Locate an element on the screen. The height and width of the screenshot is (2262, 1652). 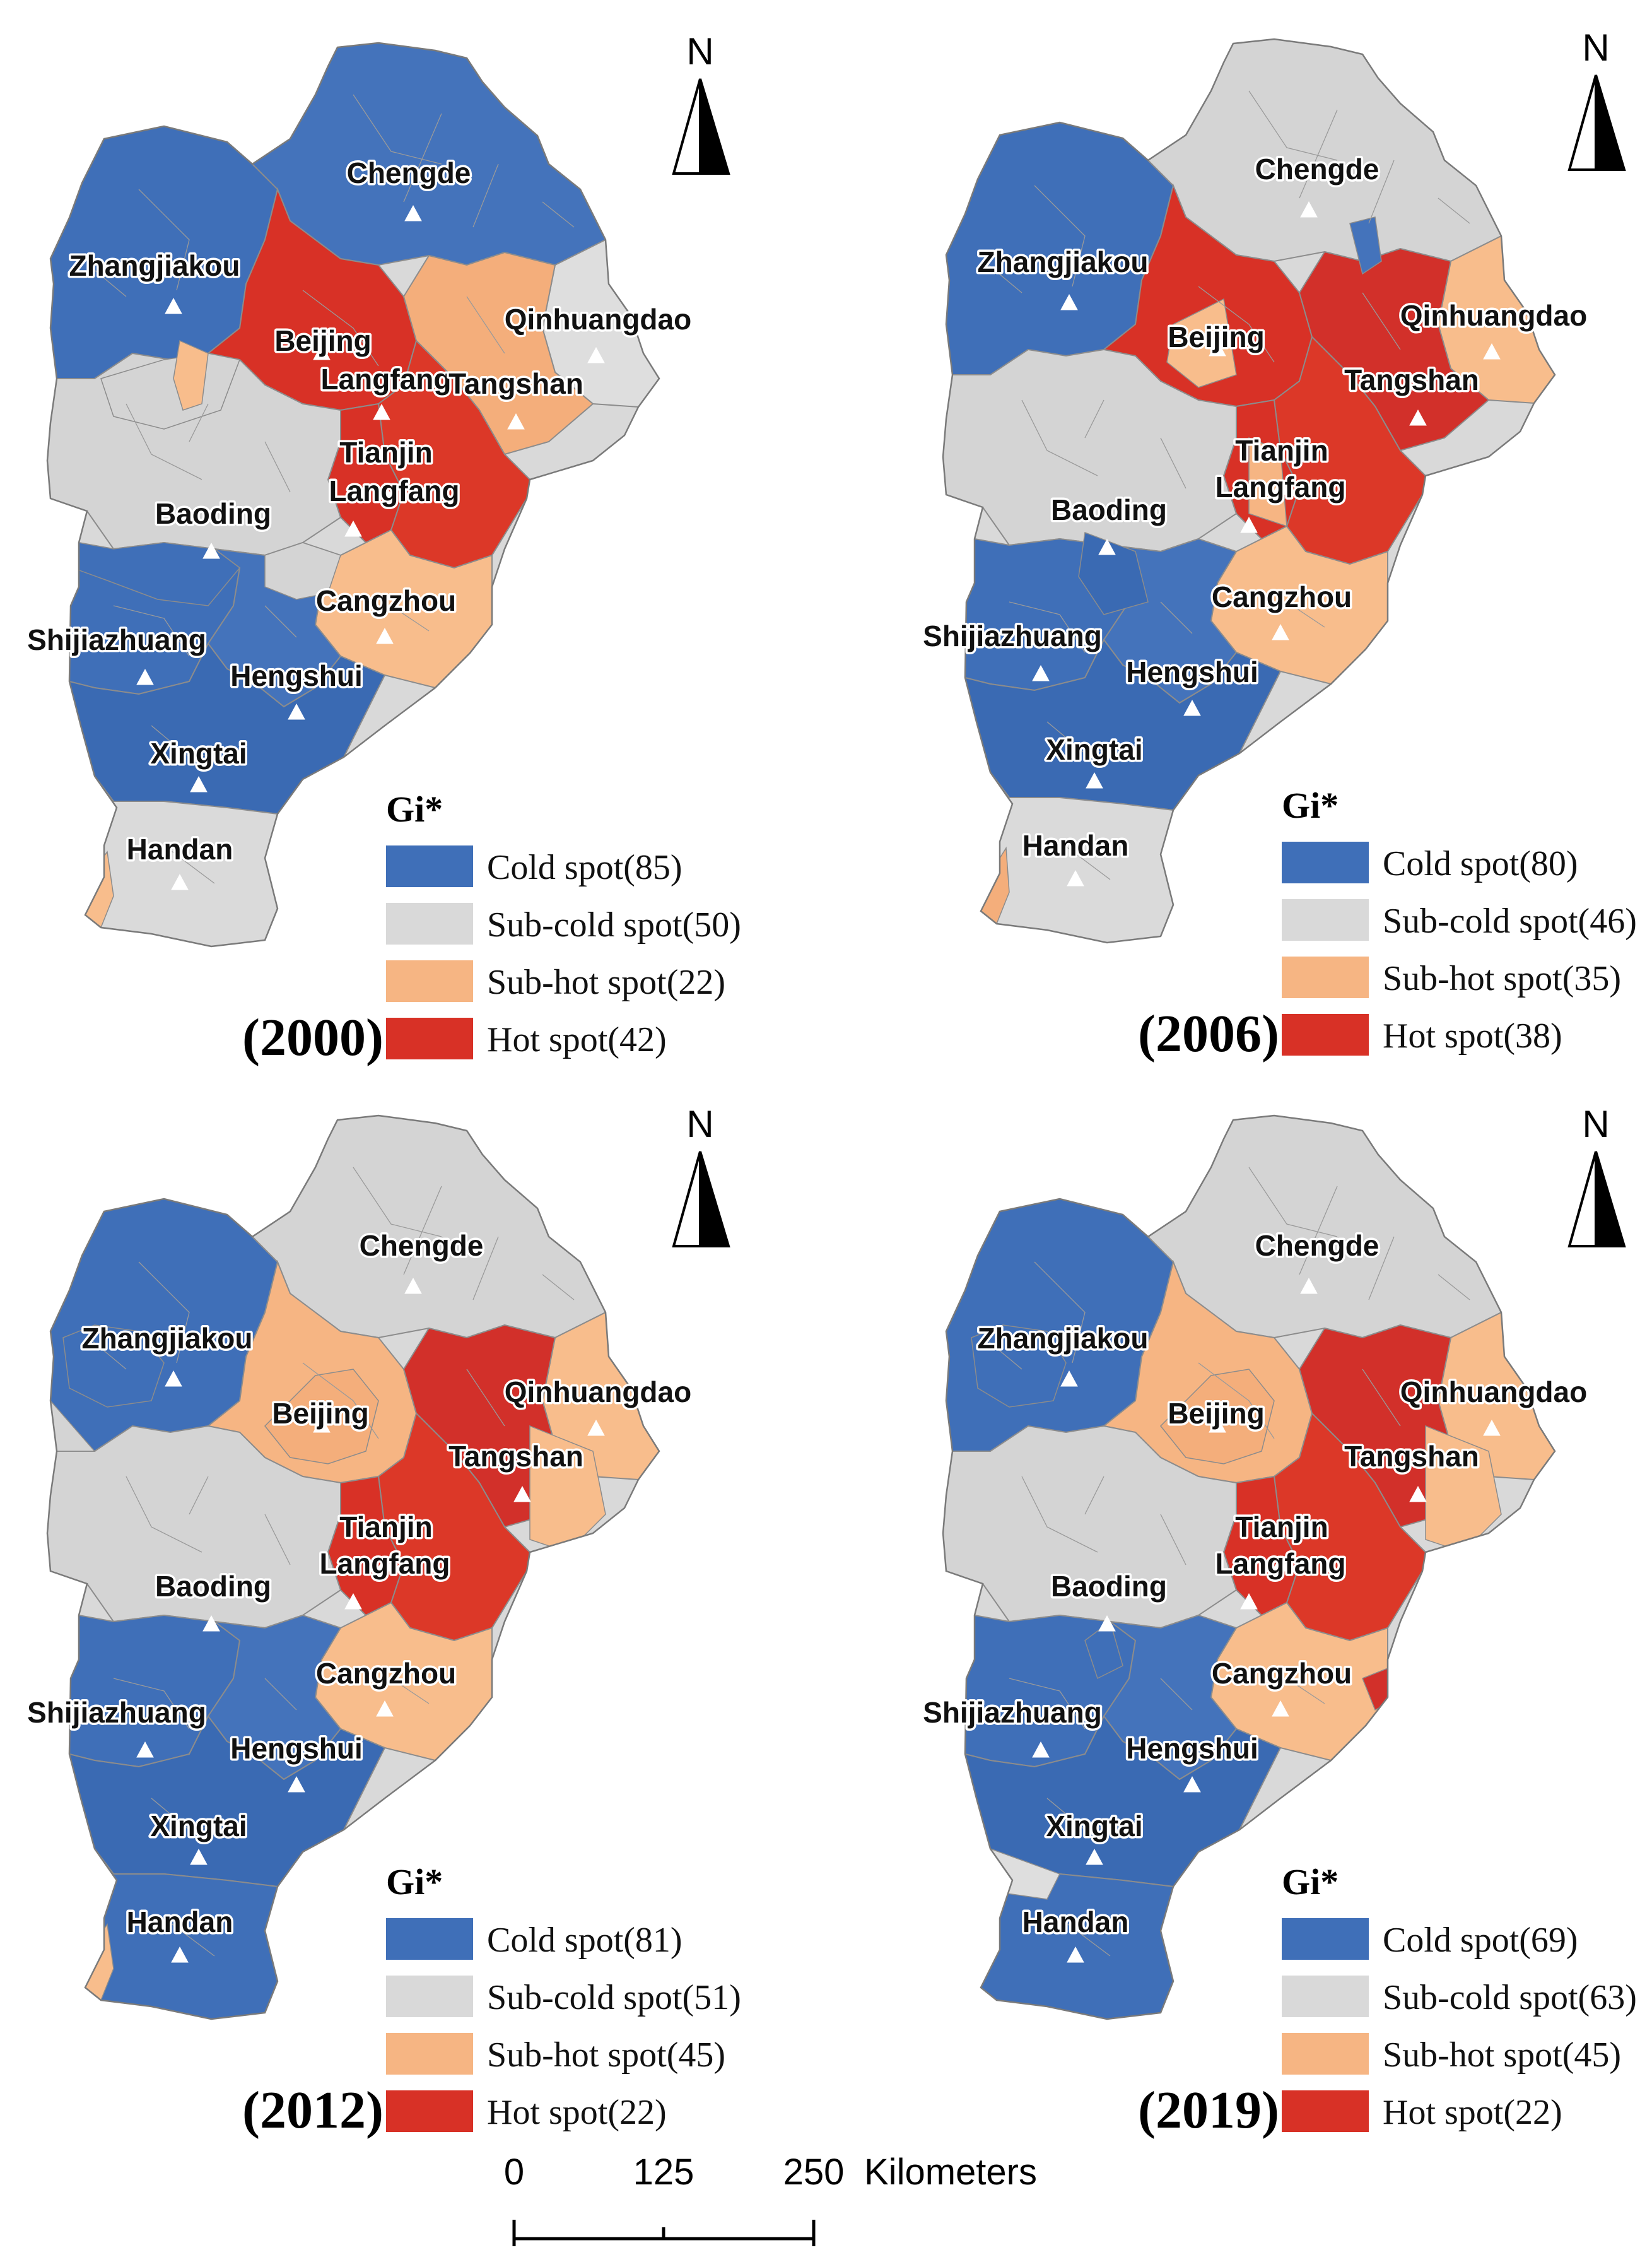
scale-tick-250: 250 is located at coordinates (814, 2172).